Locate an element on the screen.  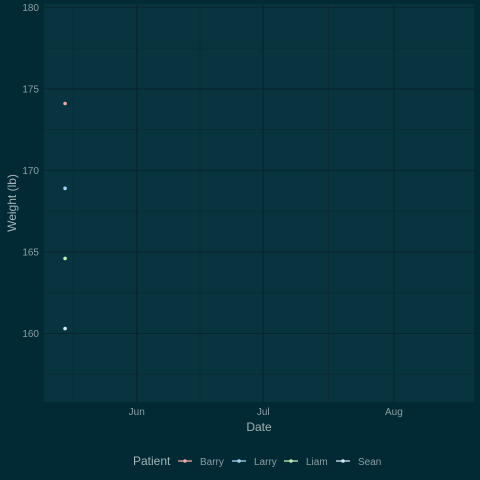
legend-label-larry: Larry is located at coordinates (265, 462).